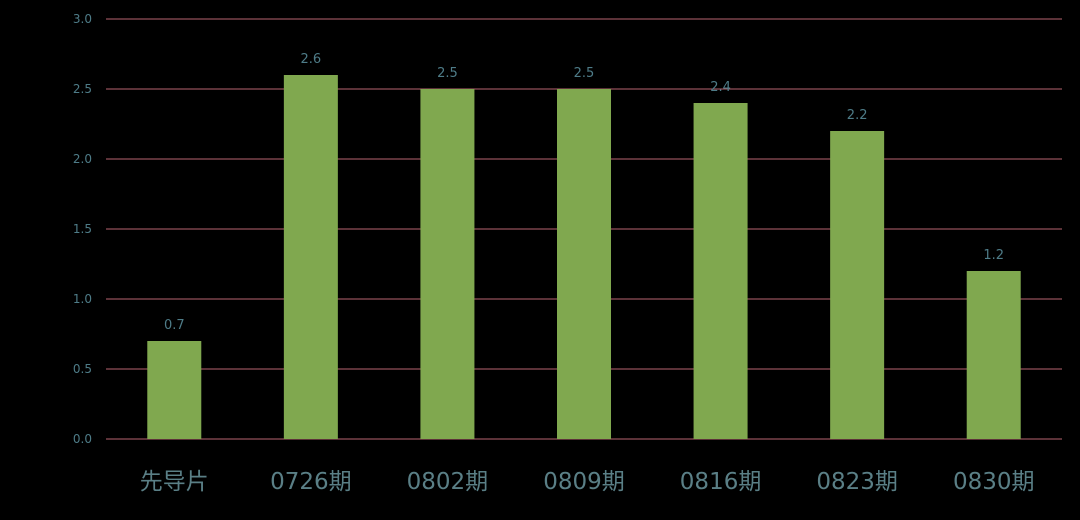  Describe the element at coordinates (82, 159) in the screenshot. I see `y-tick-label: 2.0` at that location.